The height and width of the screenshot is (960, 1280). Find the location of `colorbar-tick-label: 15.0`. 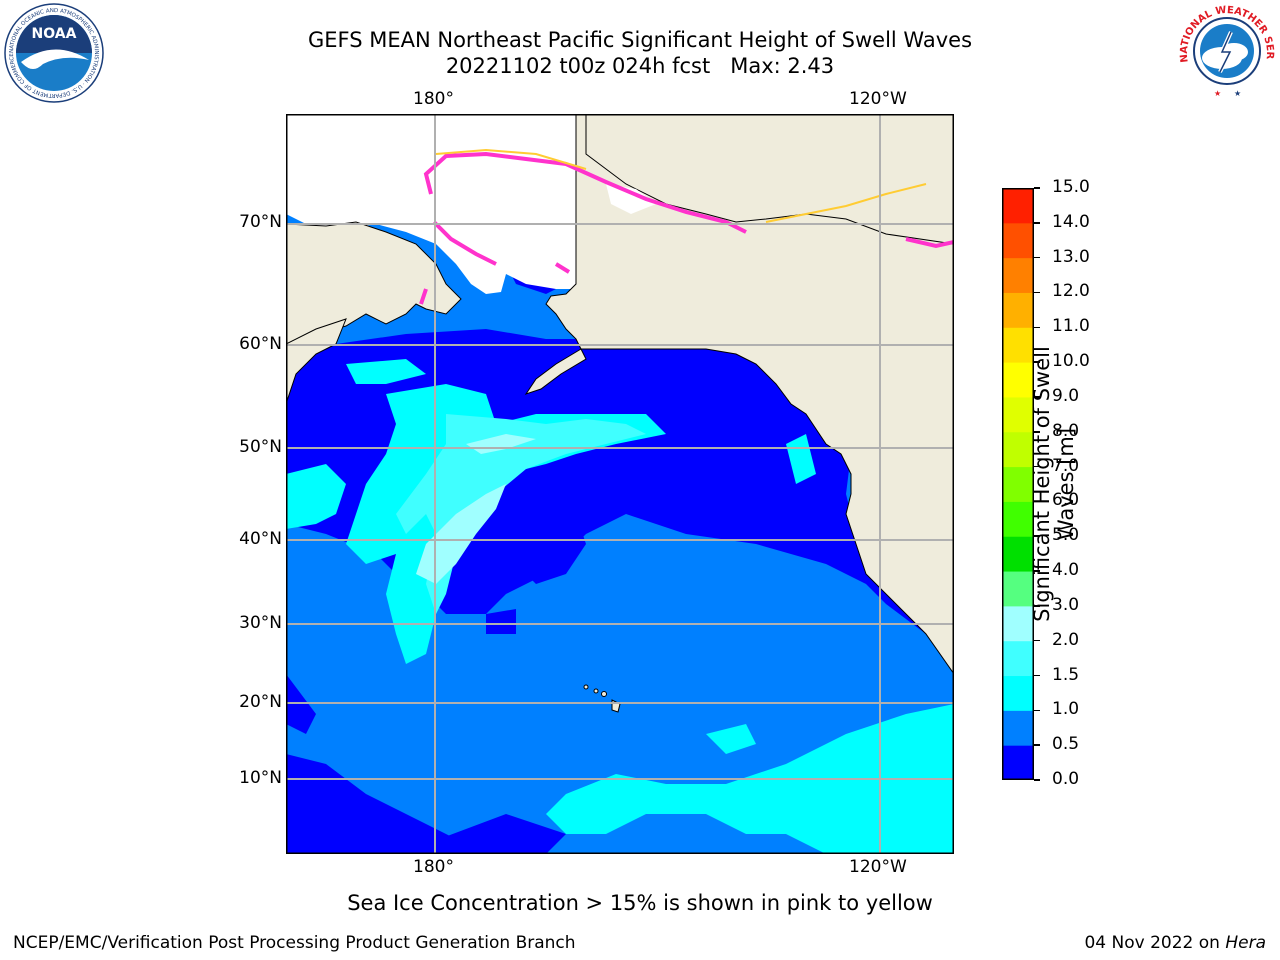

colorbar-tick-label: 15.0 is located at coordinates (1071, 187).